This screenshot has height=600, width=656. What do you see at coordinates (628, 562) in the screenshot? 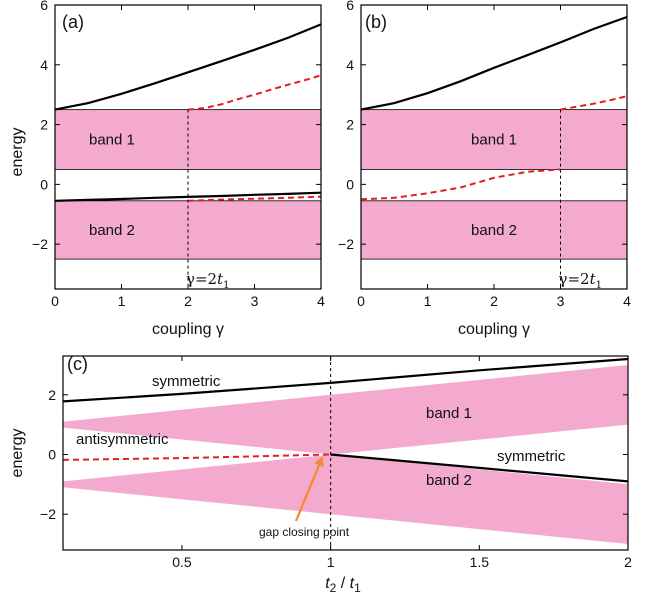
I see `panel-c-xtick-label: 2` at bounding box center [628, 562].